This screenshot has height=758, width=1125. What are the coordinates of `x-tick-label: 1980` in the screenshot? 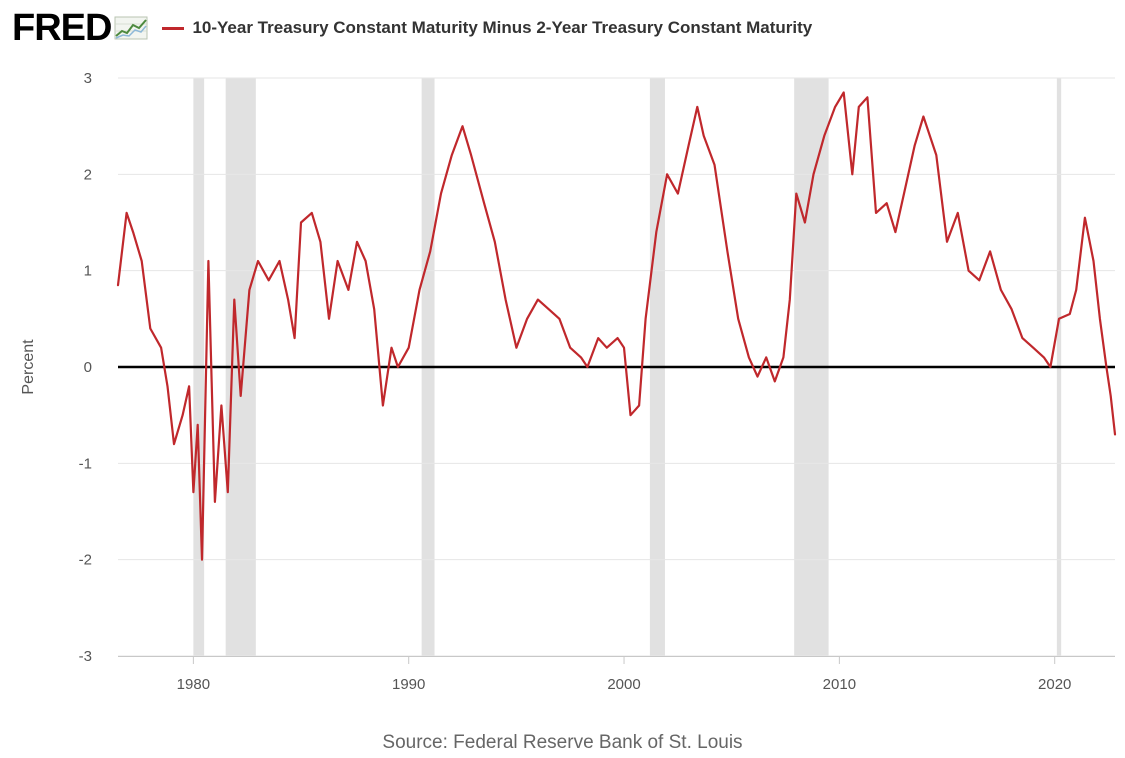 It's located at (193, 684).